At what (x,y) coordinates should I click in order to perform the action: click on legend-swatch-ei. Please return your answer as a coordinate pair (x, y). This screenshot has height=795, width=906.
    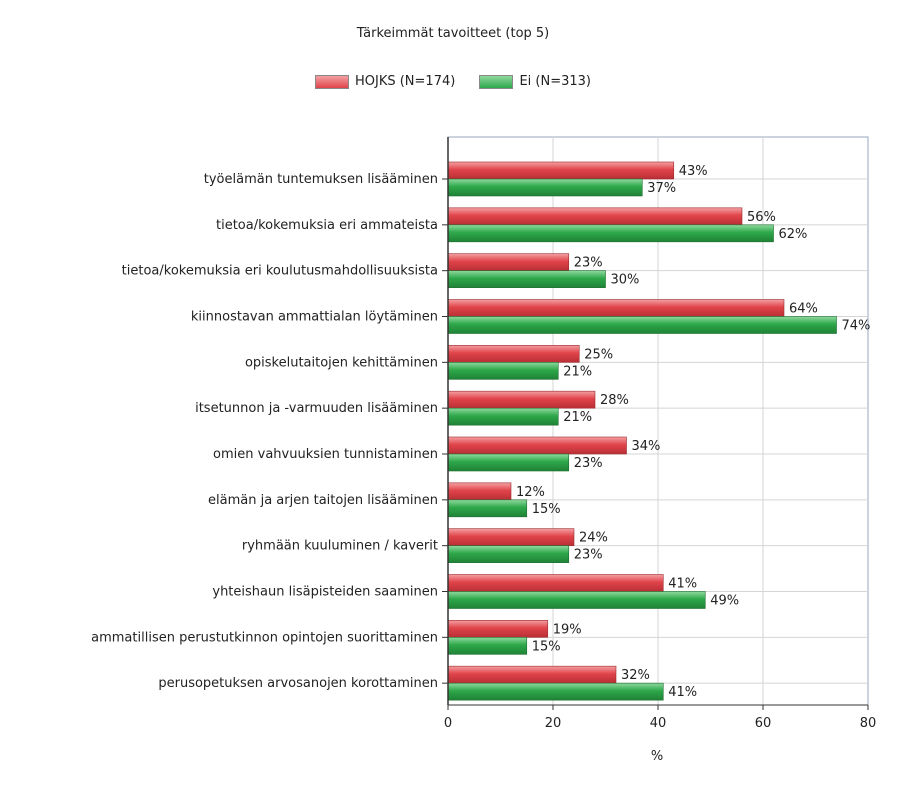
    Looking at the image, I should click on (496, 81).